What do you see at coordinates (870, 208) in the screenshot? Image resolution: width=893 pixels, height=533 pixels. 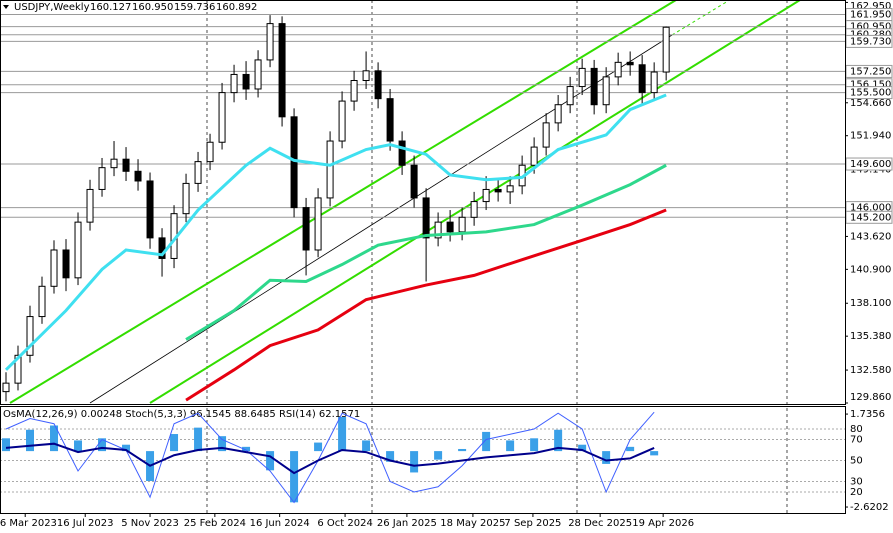 I see `level-label: 146.000` at bounding box center [870, 208].